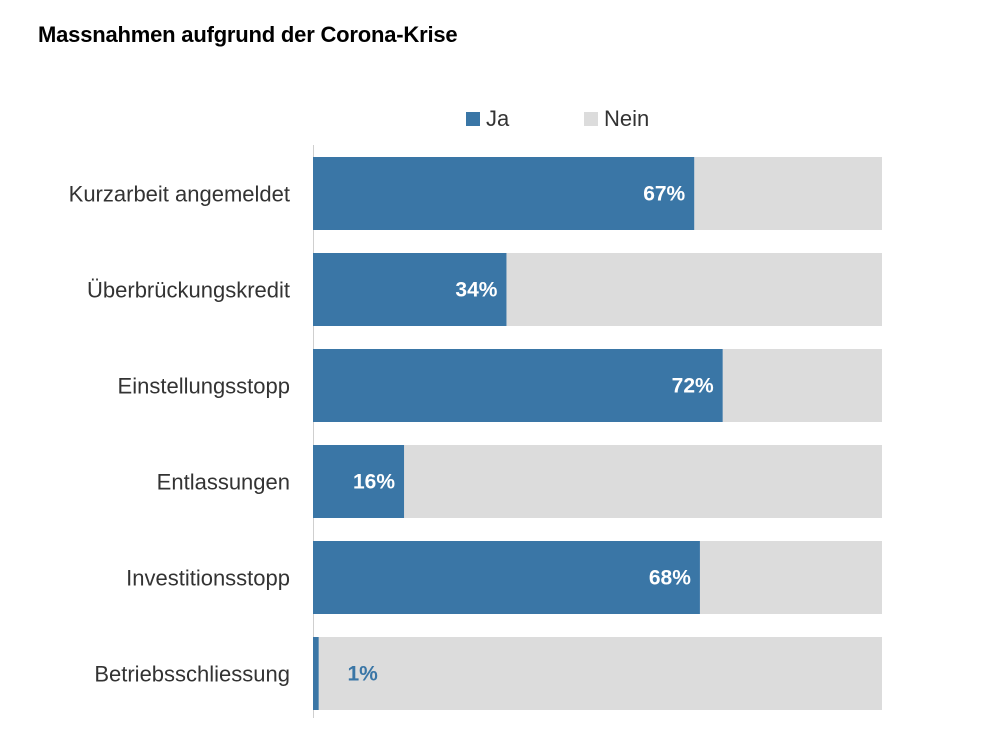 The height and width of the screenshot is (754, 1000). I want to click on data-label-3: 72%, so click(693, 386).